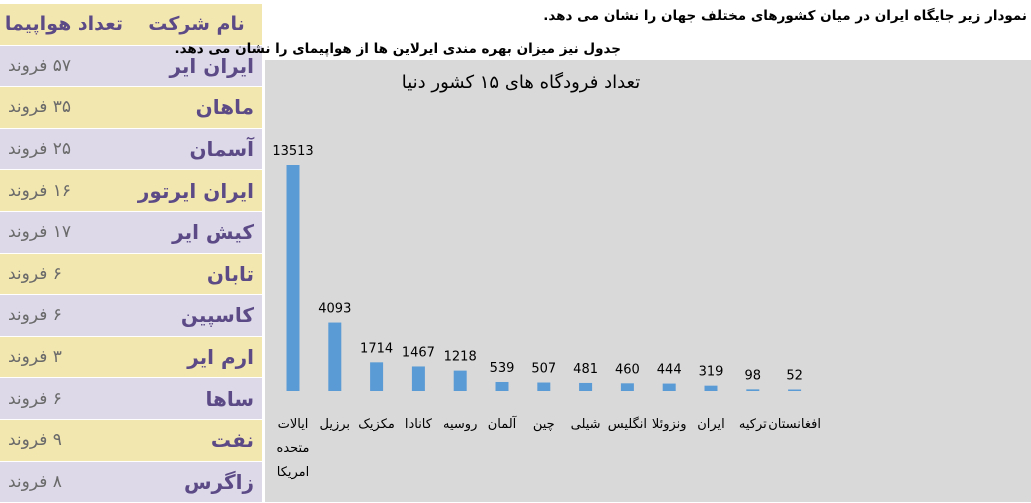 The height and width of the screenshot is (503, 1031). Describe the element at coordinates (753, 424) in the screenshot. I see `category-label: ترکیه` at that location.